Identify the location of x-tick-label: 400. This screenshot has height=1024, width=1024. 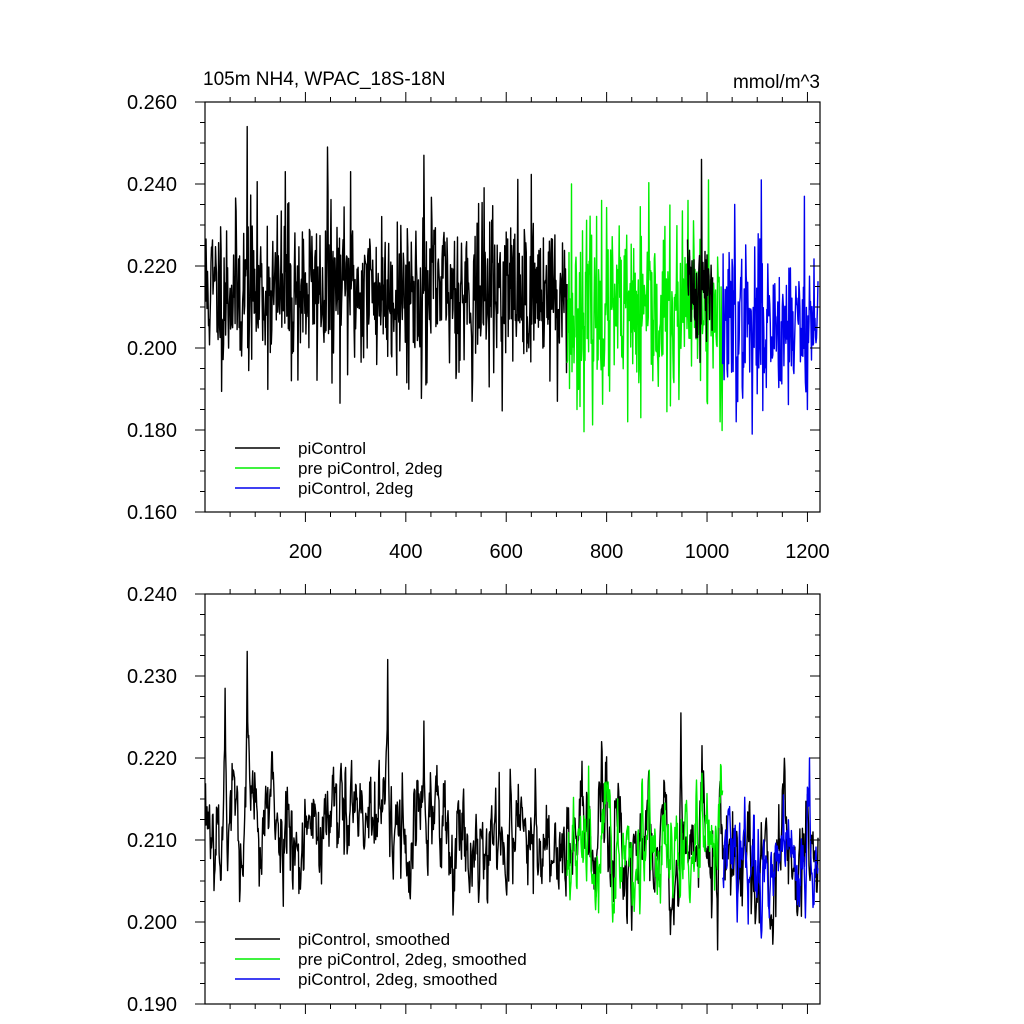
(405, 552).